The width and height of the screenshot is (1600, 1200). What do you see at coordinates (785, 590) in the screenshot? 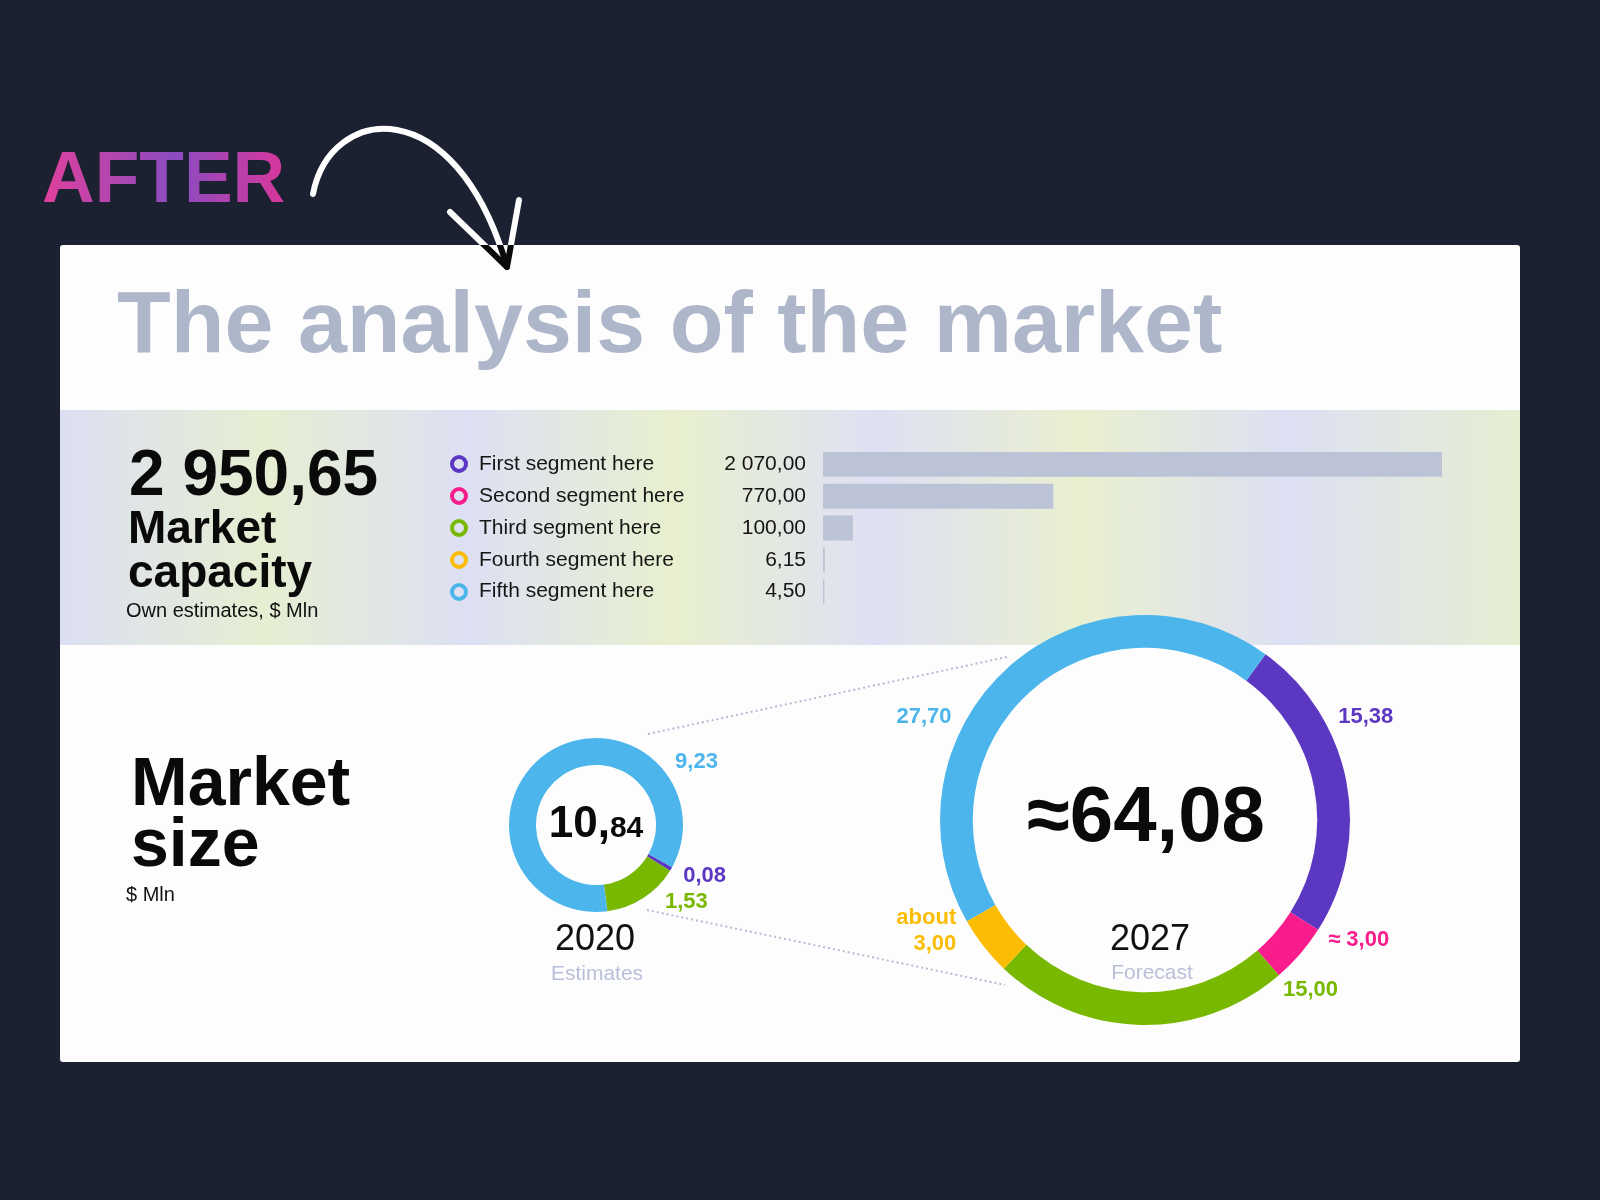
I see `data-label: 4,50` at bounding box center [785, 590].